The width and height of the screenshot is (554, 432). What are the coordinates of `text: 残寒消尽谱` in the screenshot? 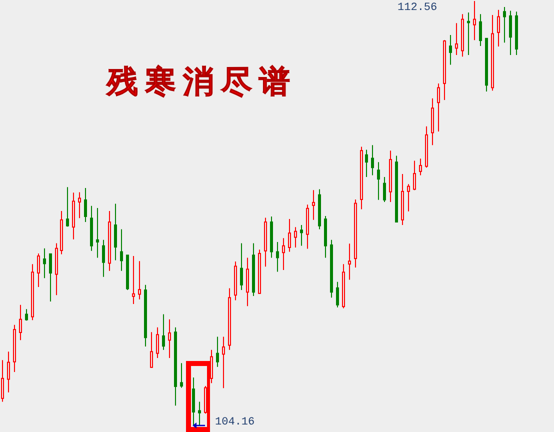 It's located at (201, 82).